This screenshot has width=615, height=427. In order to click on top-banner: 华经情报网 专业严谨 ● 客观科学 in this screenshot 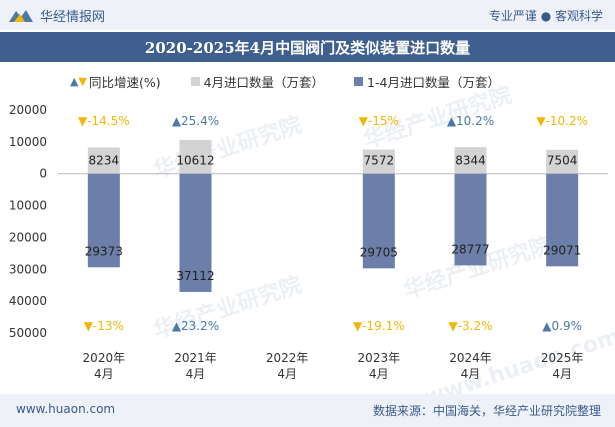, I will do `click(307, 15)`.